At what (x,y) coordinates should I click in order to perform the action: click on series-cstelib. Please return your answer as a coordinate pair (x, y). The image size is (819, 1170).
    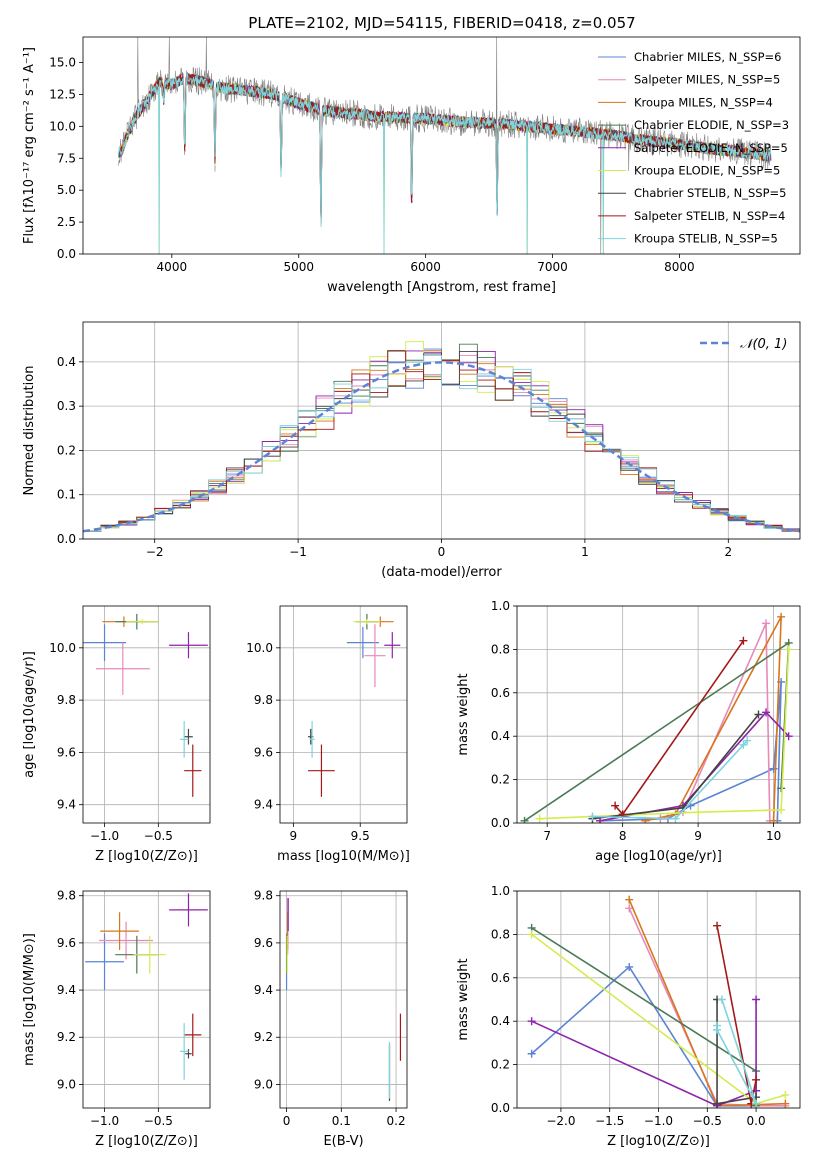
    Looking at the image, I should click on (737, 1051).